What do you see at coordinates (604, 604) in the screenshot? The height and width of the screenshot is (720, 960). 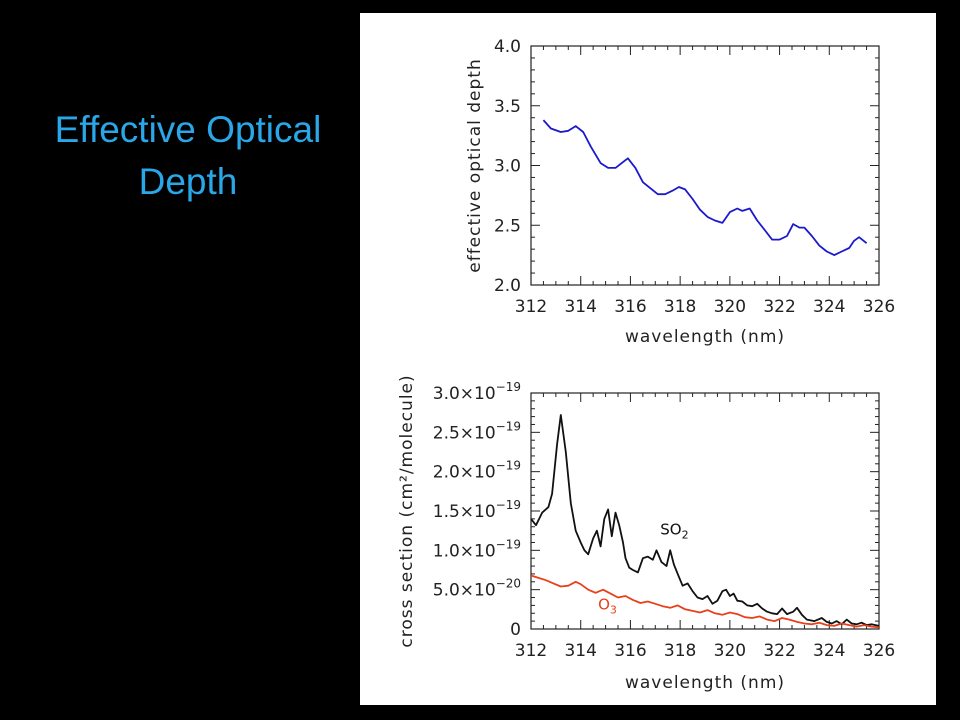 I see `annotation-text: O` at bounding box center [604, 604].